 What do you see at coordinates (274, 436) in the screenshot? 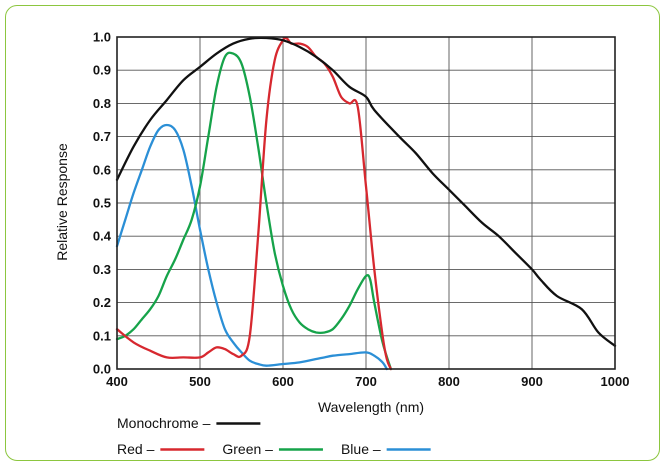
I see `legend: Monochrome – Red – Green – Blue –` at bounding box center [274, 436].